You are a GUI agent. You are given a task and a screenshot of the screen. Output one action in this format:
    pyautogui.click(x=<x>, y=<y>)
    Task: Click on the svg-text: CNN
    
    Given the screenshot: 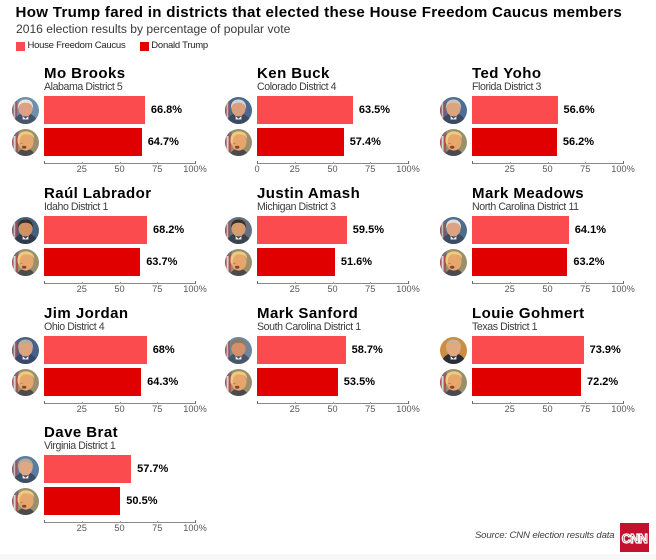 What is the action you would take?
    pyautogui.click(x=635, y=539)
    